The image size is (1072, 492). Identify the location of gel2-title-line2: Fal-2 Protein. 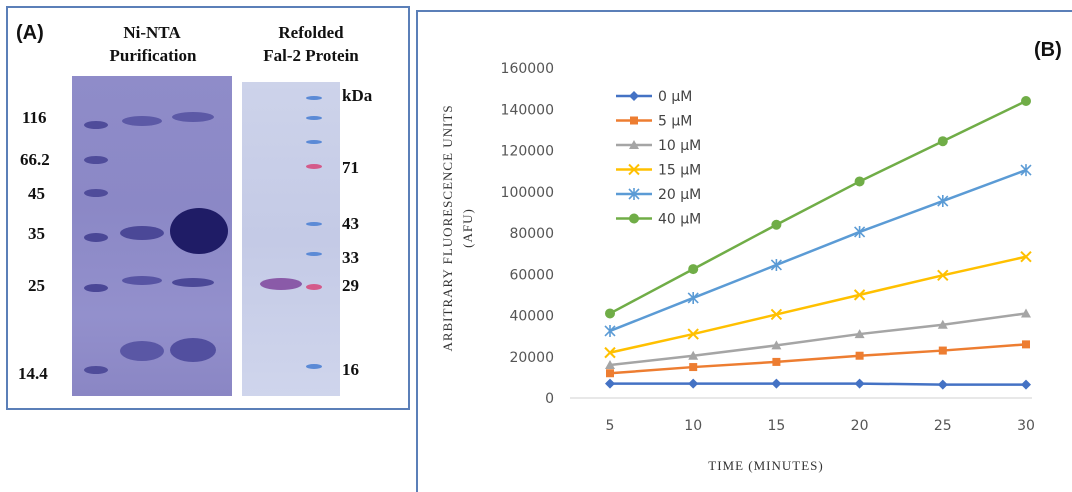
(311, 55).